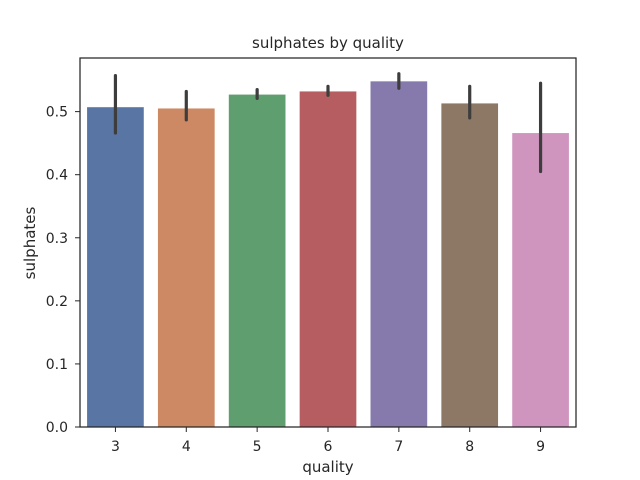 This screenshot has height=480, width=640. What do you see at coordinates (57, 365) in the screenshot?
I see `y-tick-label: 0.1` at bounding box center [57, 365].